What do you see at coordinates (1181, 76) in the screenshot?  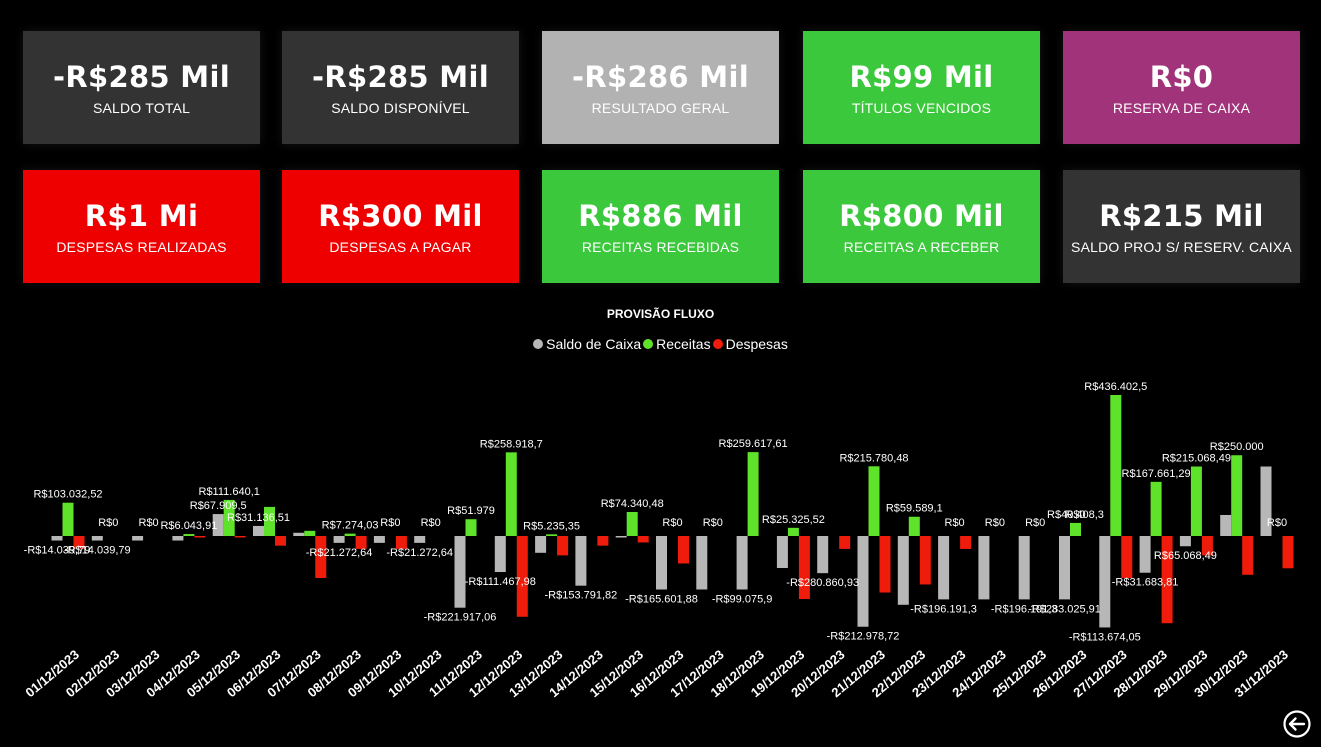 I see `kpi-value: R$0` at bounding box center [1181, 76].